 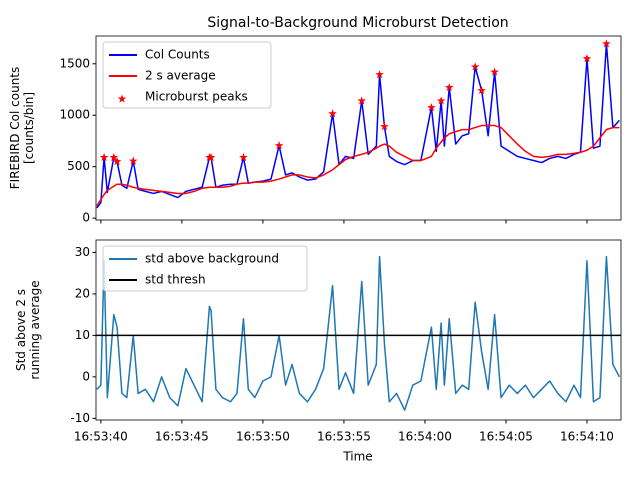 What do you see at coordinates (78, 166) in the screenshot?
I see `y-tick-label: 500` at bounding box center [78, 166].